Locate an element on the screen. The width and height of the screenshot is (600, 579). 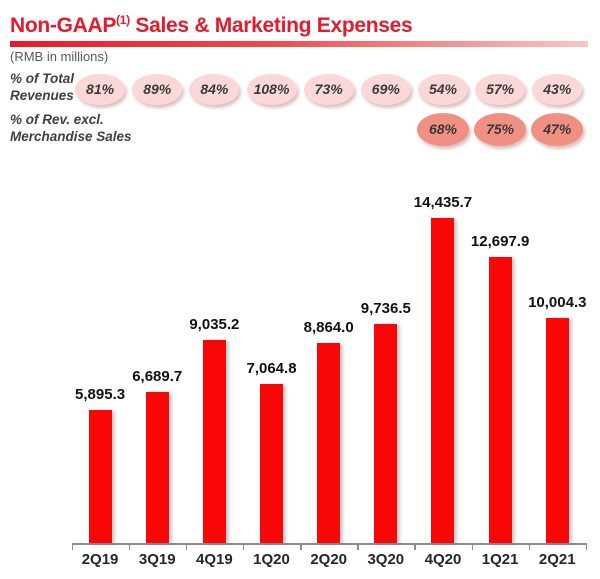
page-title: Non-GAAP(1) Sales & Marketing Expenses is located at coordinates (211, 25).